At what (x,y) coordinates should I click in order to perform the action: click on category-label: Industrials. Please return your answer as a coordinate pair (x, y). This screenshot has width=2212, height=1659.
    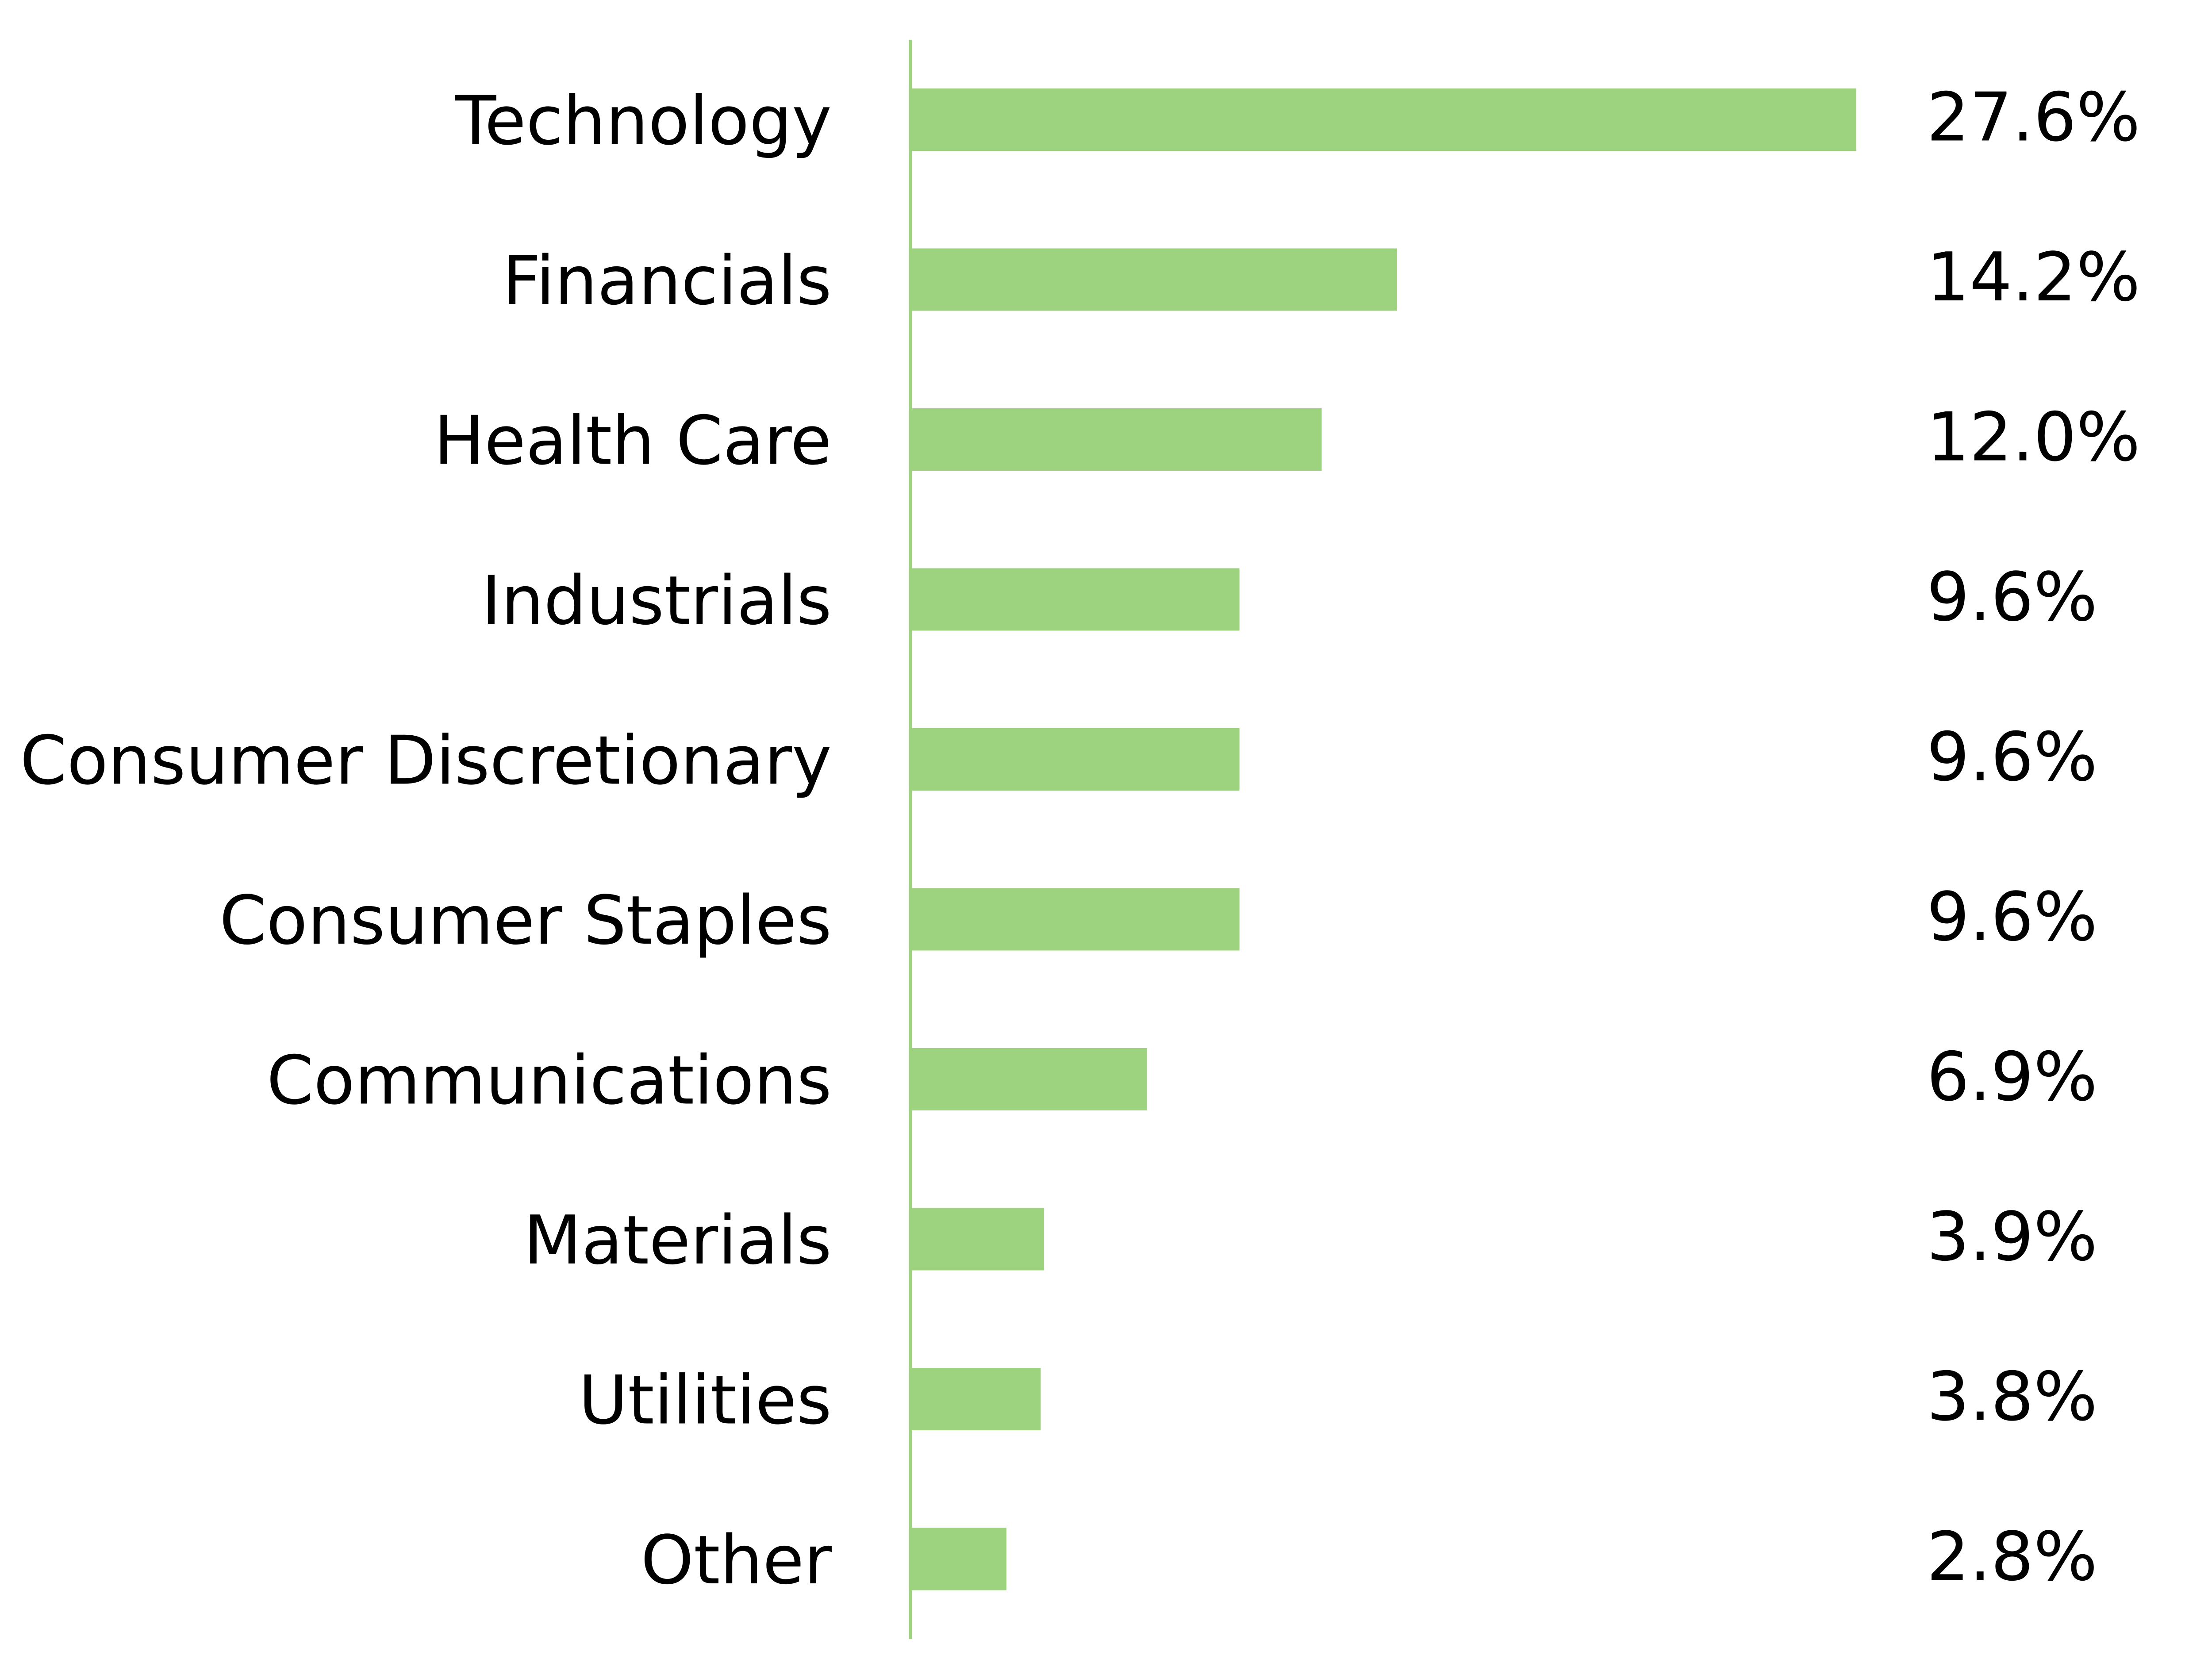
    Looking at the image, I should click on (657, 600).